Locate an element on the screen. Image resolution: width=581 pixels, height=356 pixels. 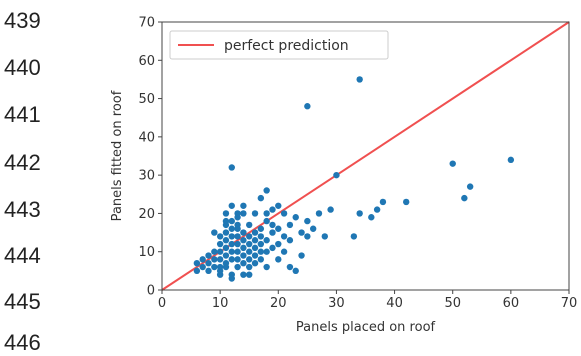
legend: perfect prediction is located at coordinates (279, 45).